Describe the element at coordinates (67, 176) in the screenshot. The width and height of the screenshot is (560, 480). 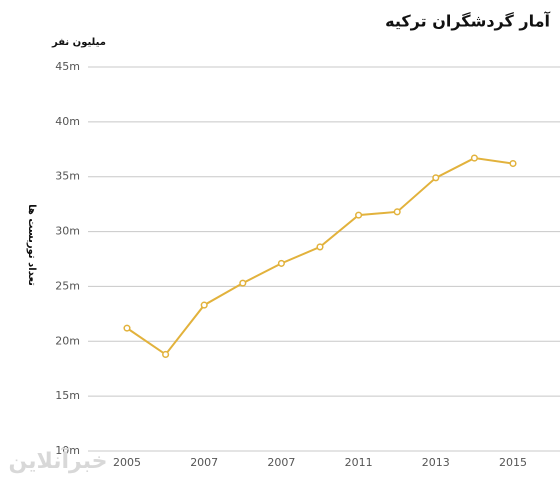
I see `y-tick-label: 35m` at that location.